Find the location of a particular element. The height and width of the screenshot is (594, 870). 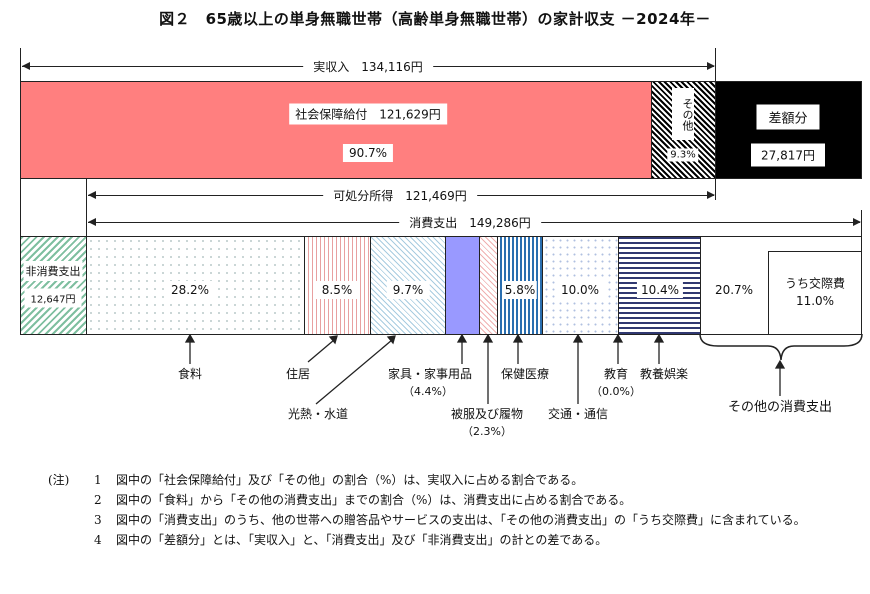

non-consumption-spacer is located at coordinates (53, 207).